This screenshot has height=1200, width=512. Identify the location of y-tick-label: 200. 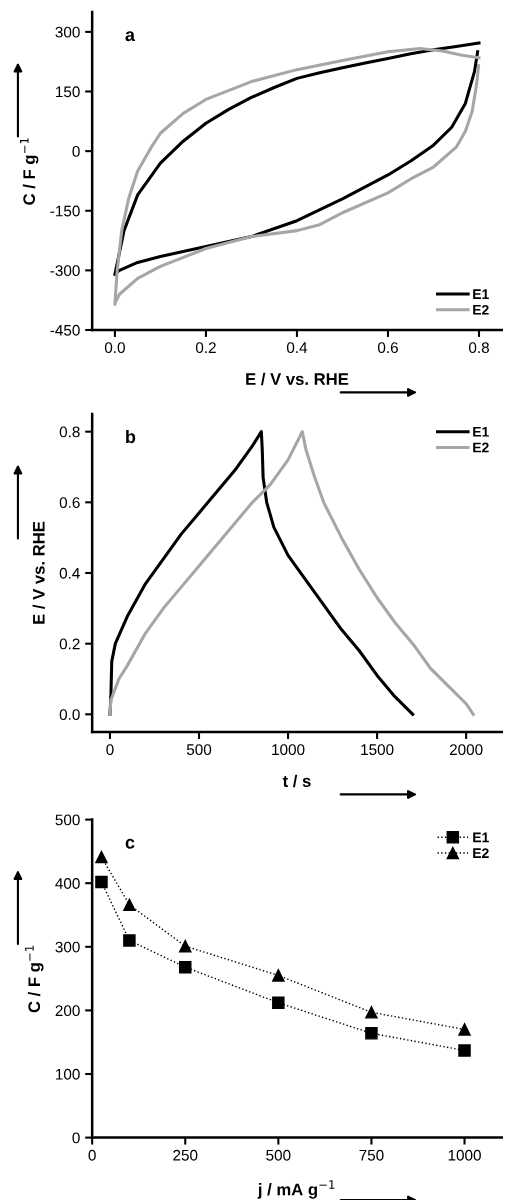
(67, 1011).